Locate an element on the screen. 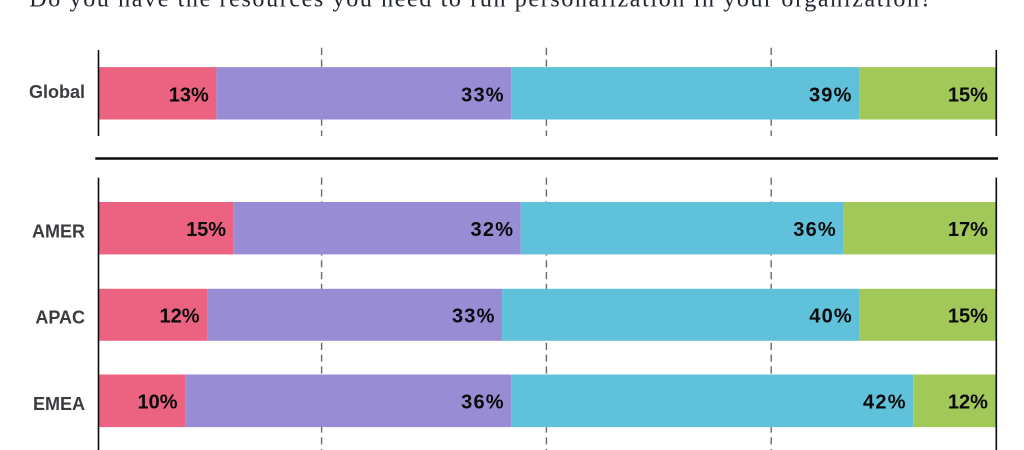 The height and width of the screenshot is (450, 1024). svg-text: 42% is located at coordinates (885, 403).